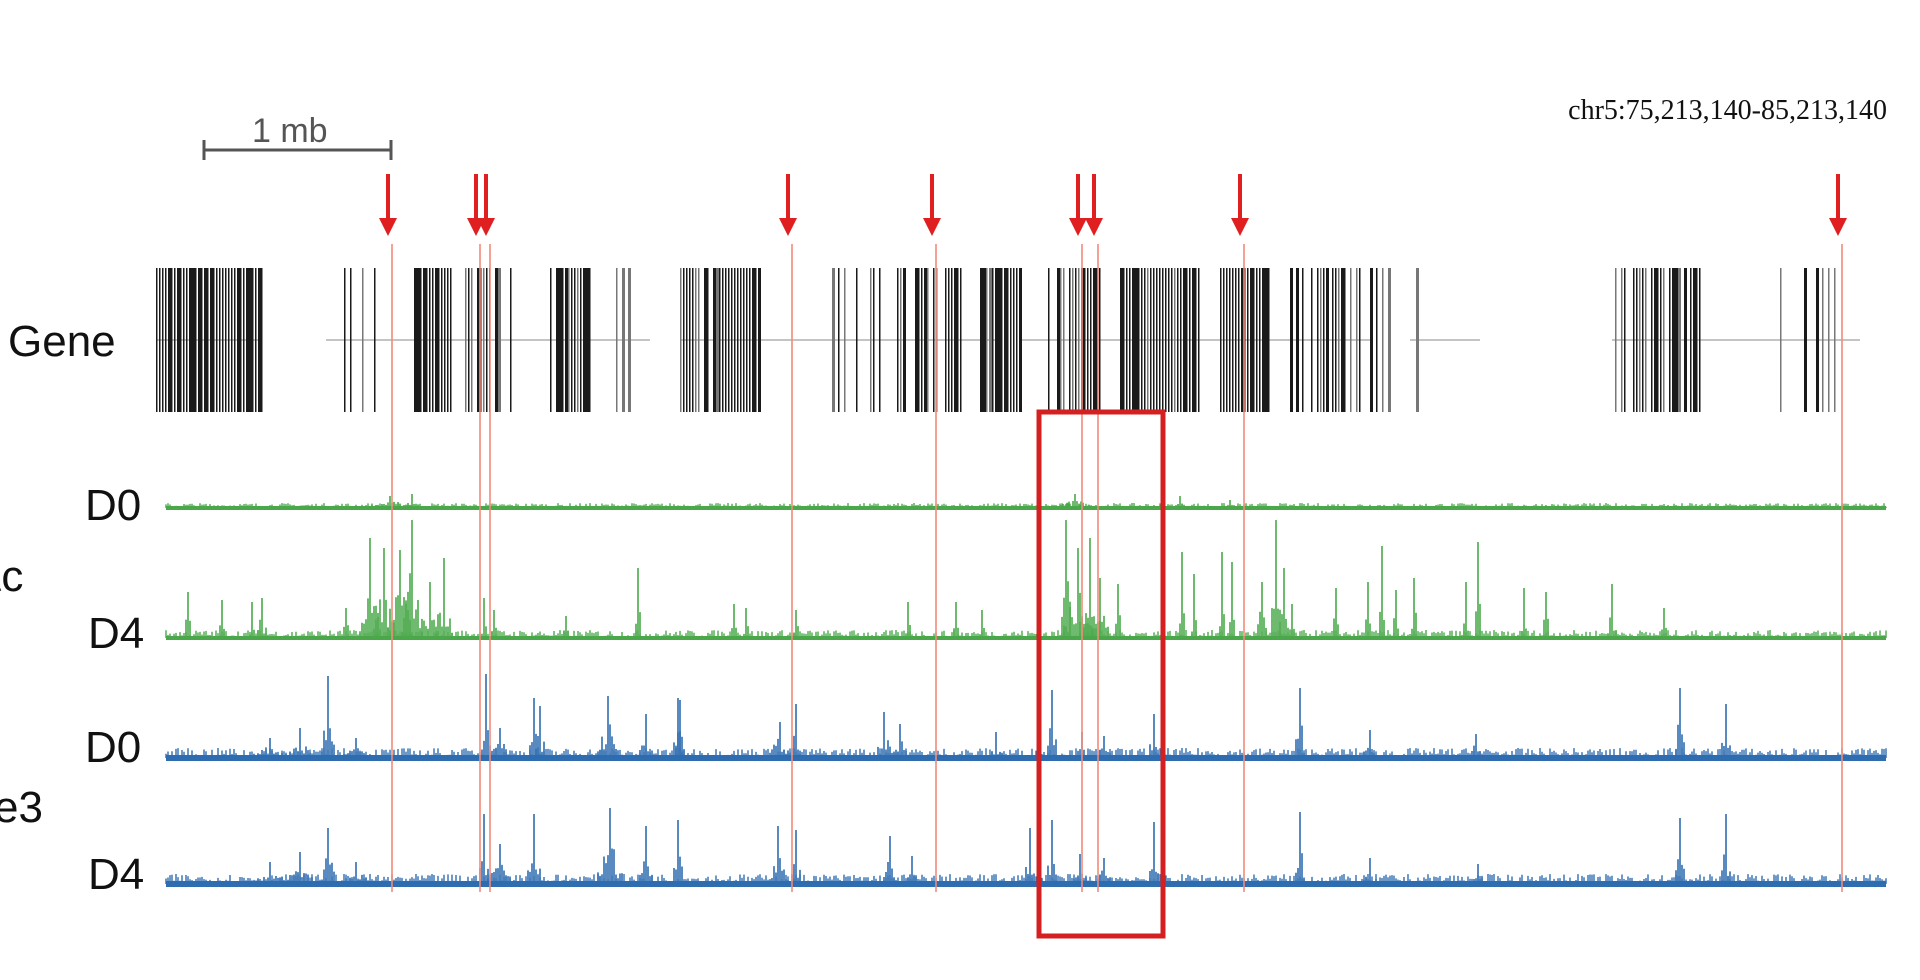 This screenshot has height=980, width=1920. Describe the element at coordinates (1727, 110) in the screenshot. I see `genomic-coordinates: chr5:75,213,140-85,213,140` at that location.